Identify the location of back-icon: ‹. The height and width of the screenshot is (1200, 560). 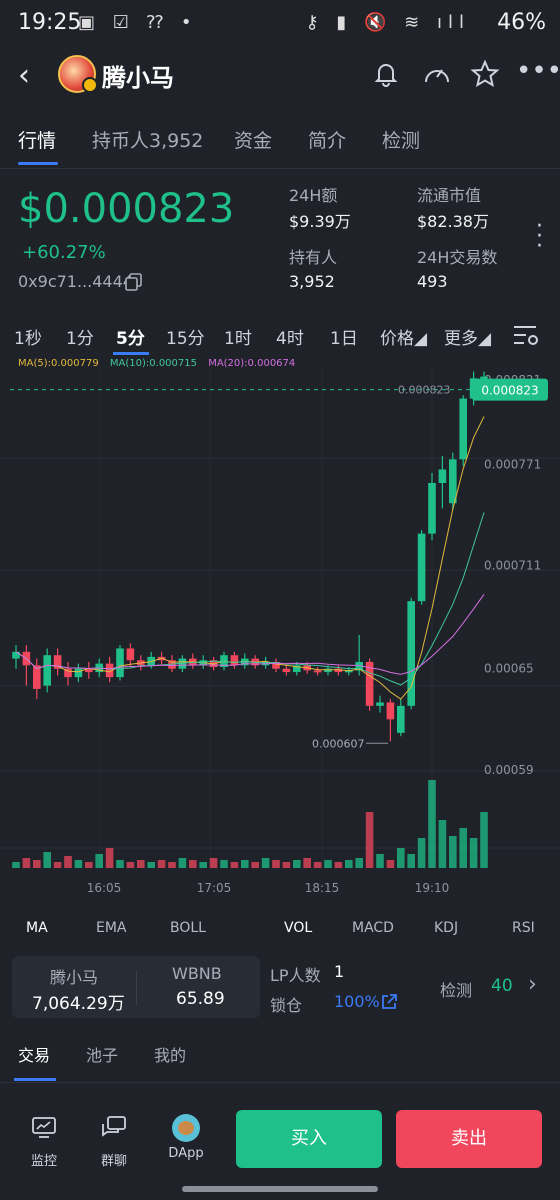
(24, 75).